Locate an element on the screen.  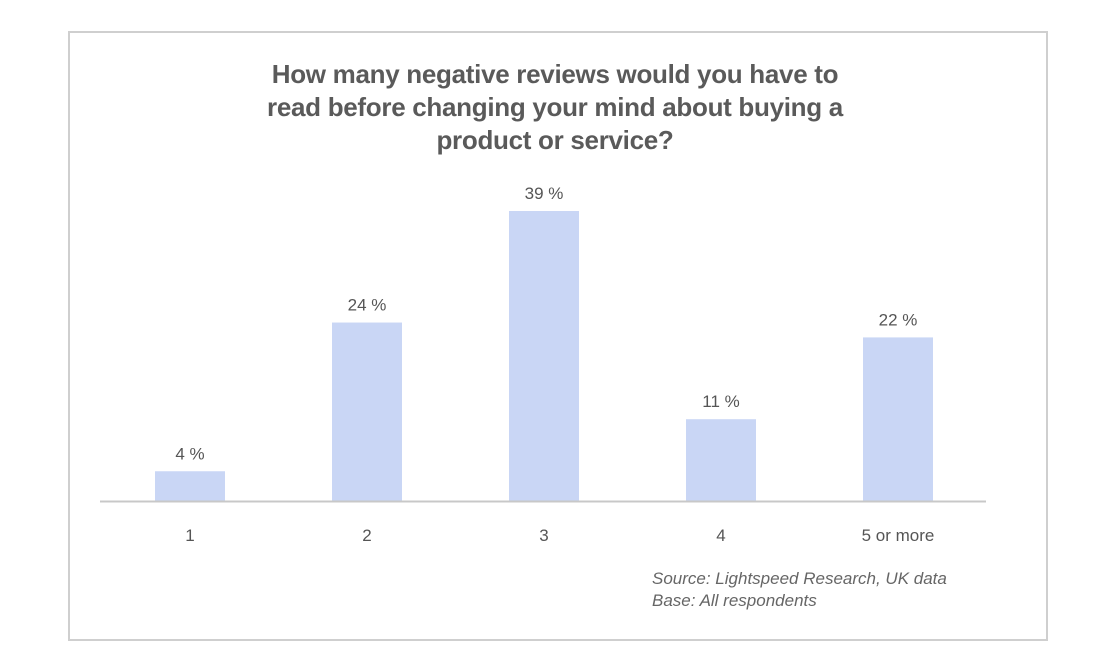
data-label: 4 % is located at coordinates (189, 453).